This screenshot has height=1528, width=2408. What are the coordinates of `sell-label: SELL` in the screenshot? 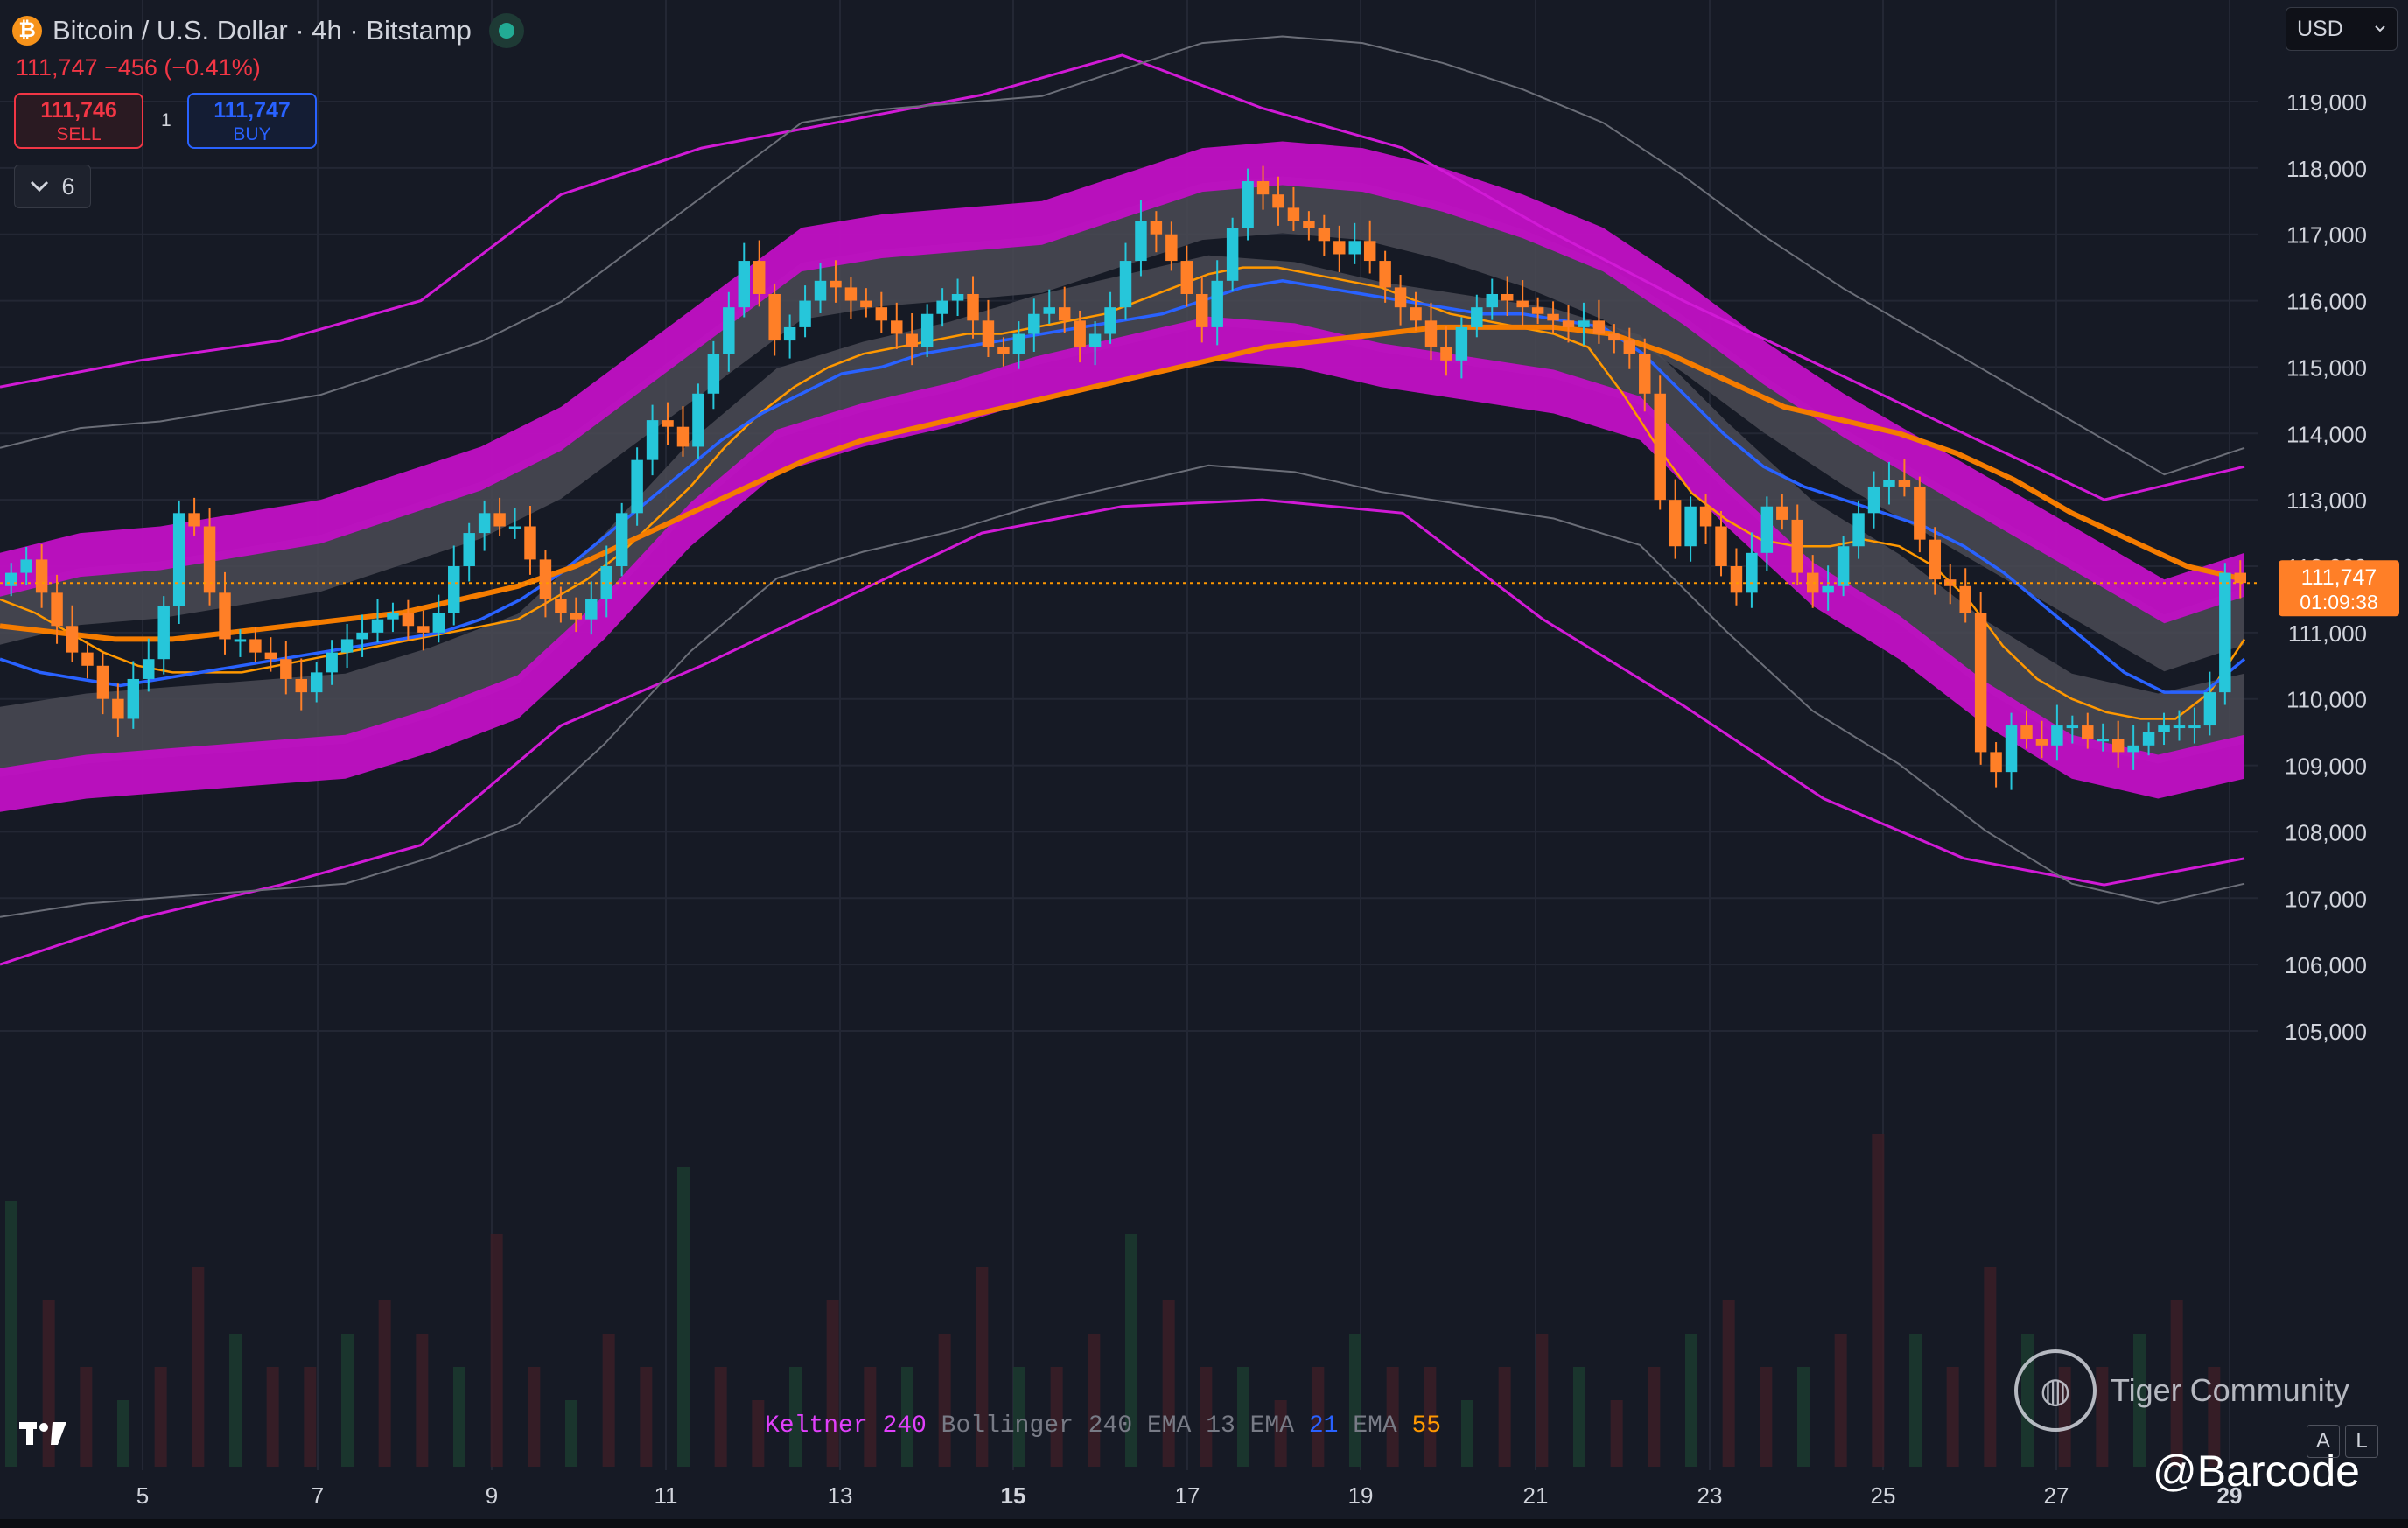 It's located at (79, 134).